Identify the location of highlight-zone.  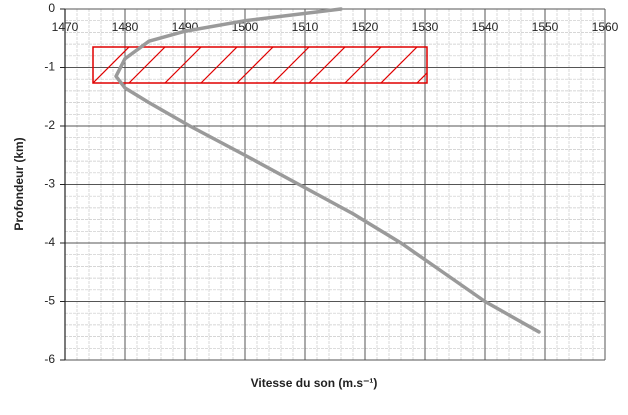
(260, 65).